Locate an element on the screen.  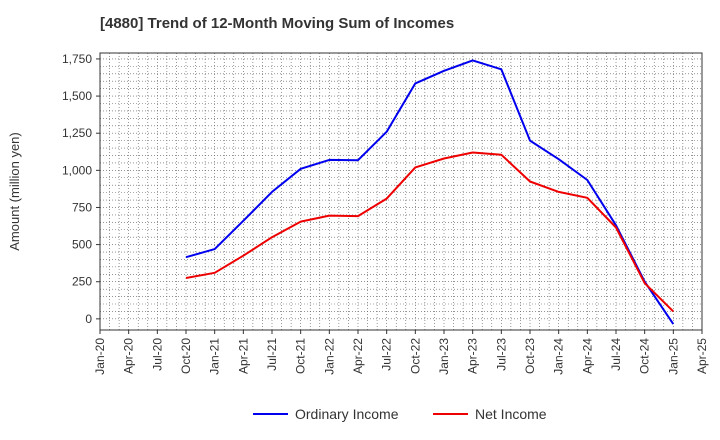
y-tick-label: 1,750 is located at coordinates (77, 59).